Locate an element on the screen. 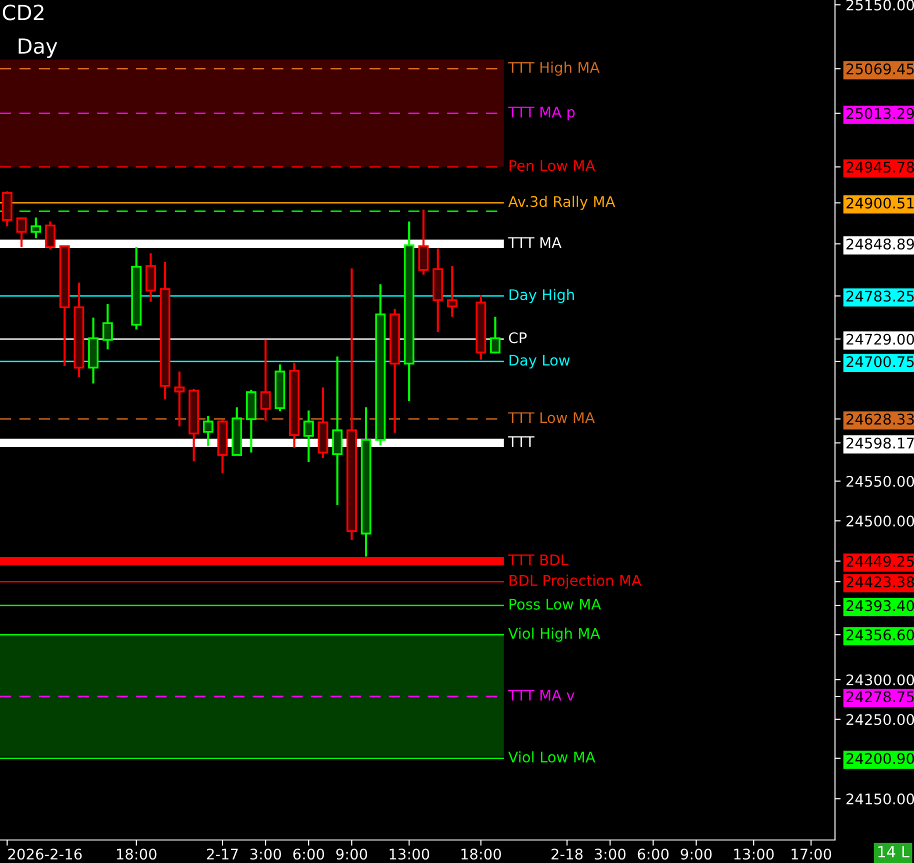 The height and width of the screenshot is (863, 914). x-tick-label: 17:00 is located at coordinates (812, 854).